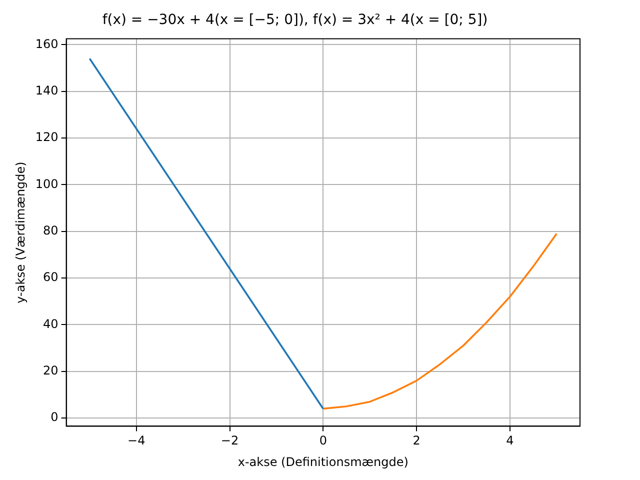  Describe the element at coordinates (295, 20) in the screenshot. I see `chart-title: f(x) = −30x + 4(x = [−5; 0]), f(x) = 3x² + 4(x = [0; 5])` at that location.